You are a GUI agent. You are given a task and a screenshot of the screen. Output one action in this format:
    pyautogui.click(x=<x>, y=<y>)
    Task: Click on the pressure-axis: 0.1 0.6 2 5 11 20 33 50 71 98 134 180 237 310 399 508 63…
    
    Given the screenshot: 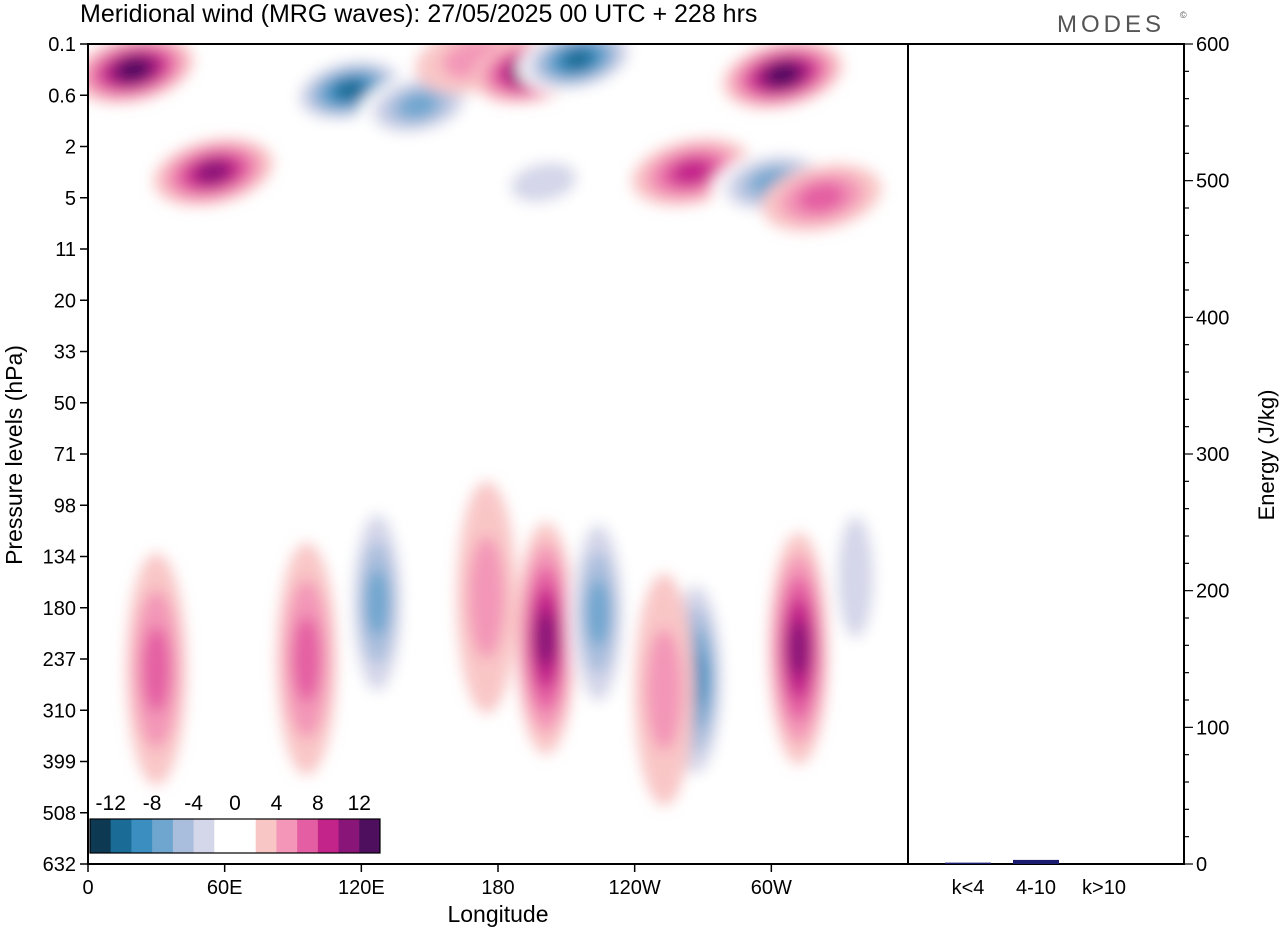 What is the action you would take?
    pyautogui.click(x=65, y=455)
    